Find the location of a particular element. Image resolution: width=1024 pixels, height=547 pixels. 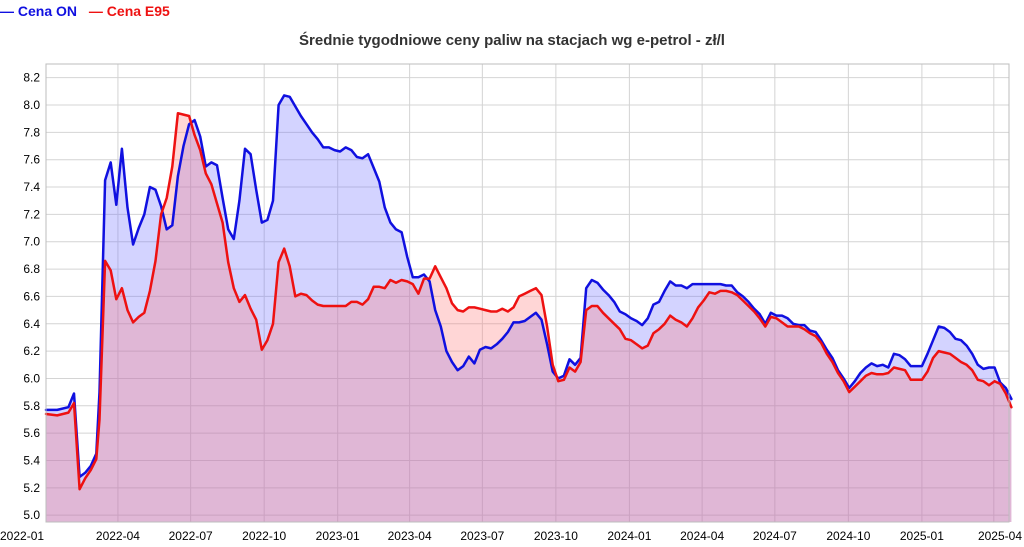

legend-item-on: — Cena ON is located at coordinates (40, 11).